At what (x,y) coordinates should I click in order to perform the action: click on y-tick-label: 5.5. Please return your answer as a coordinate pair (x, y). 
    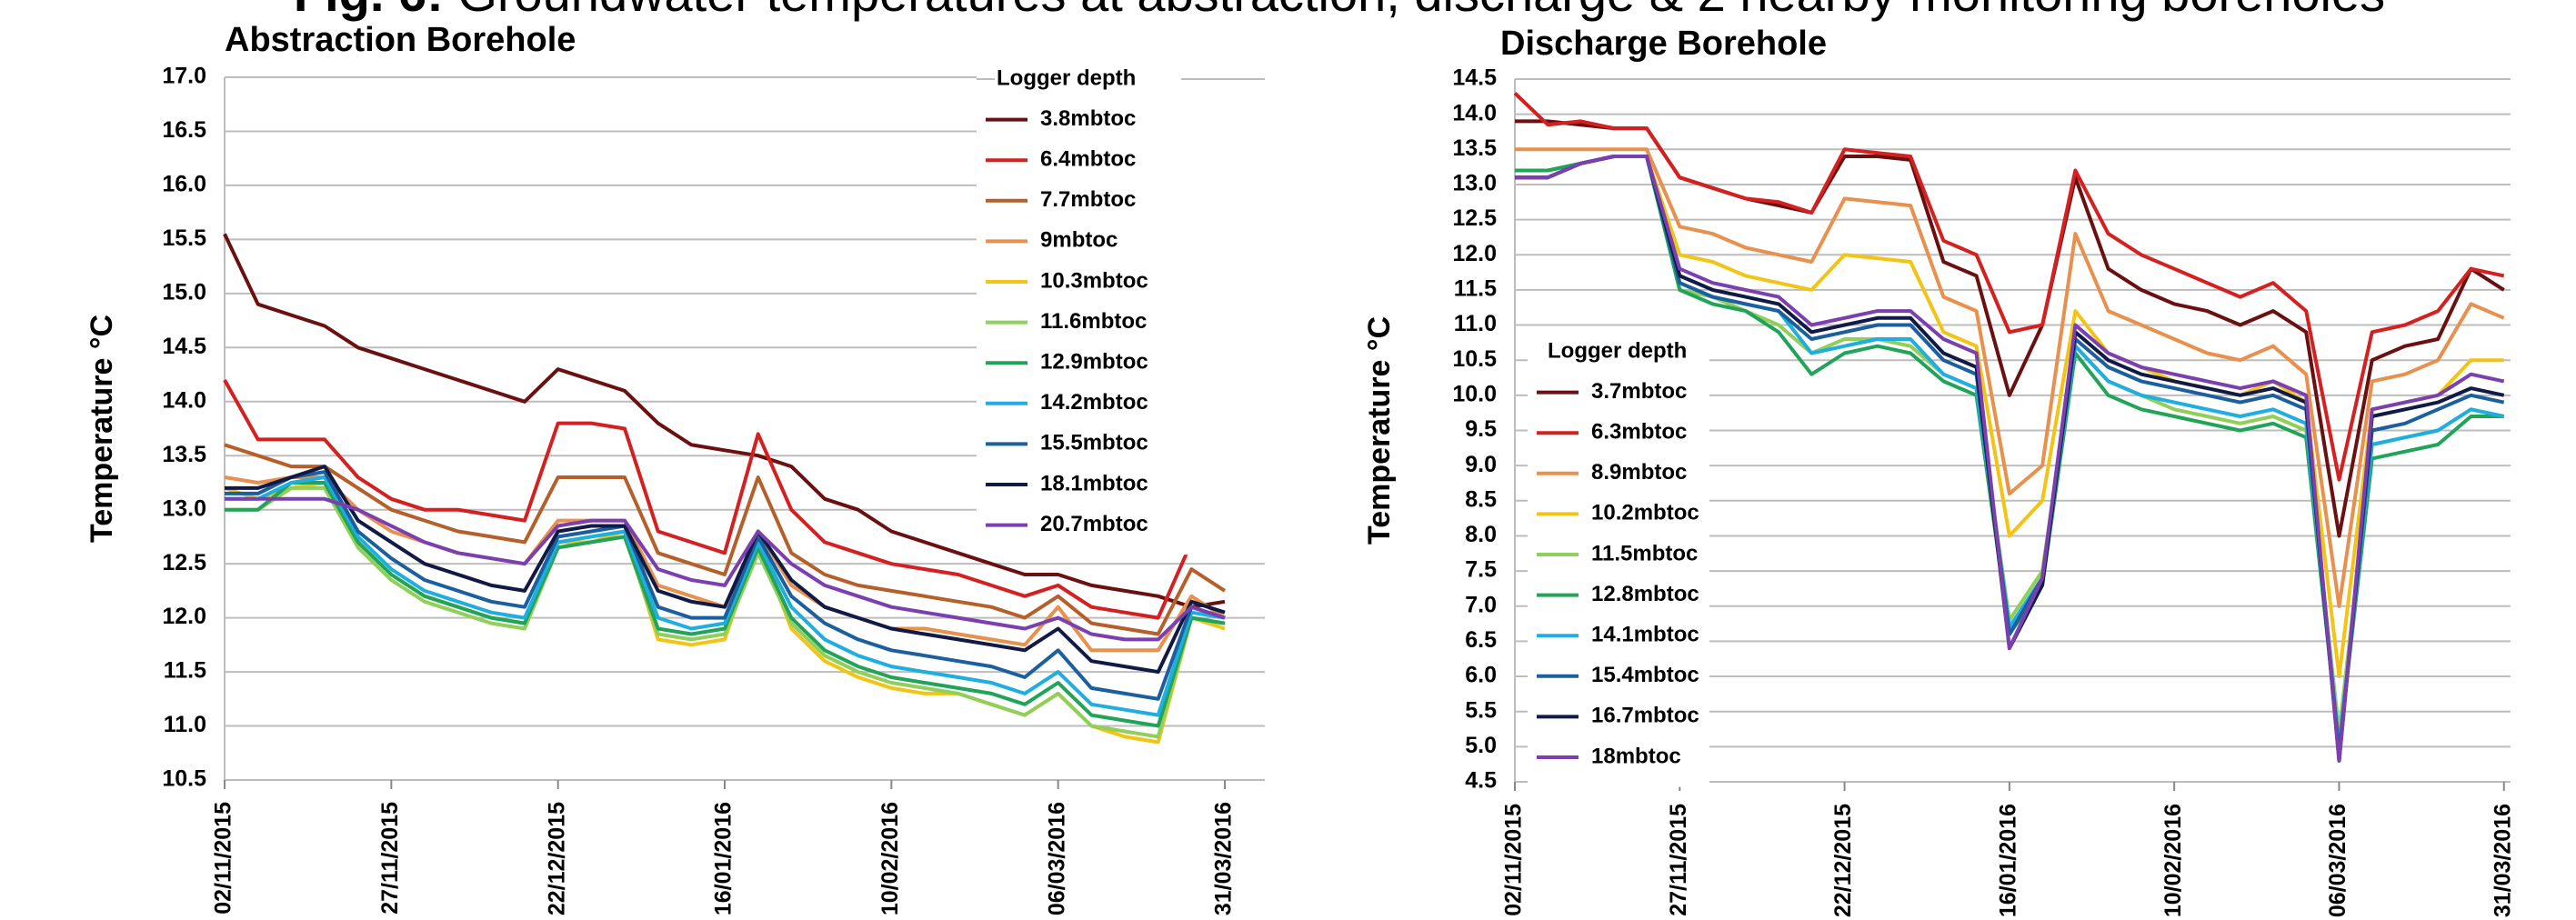
    Looking at the image, I should click on (1481, 710).